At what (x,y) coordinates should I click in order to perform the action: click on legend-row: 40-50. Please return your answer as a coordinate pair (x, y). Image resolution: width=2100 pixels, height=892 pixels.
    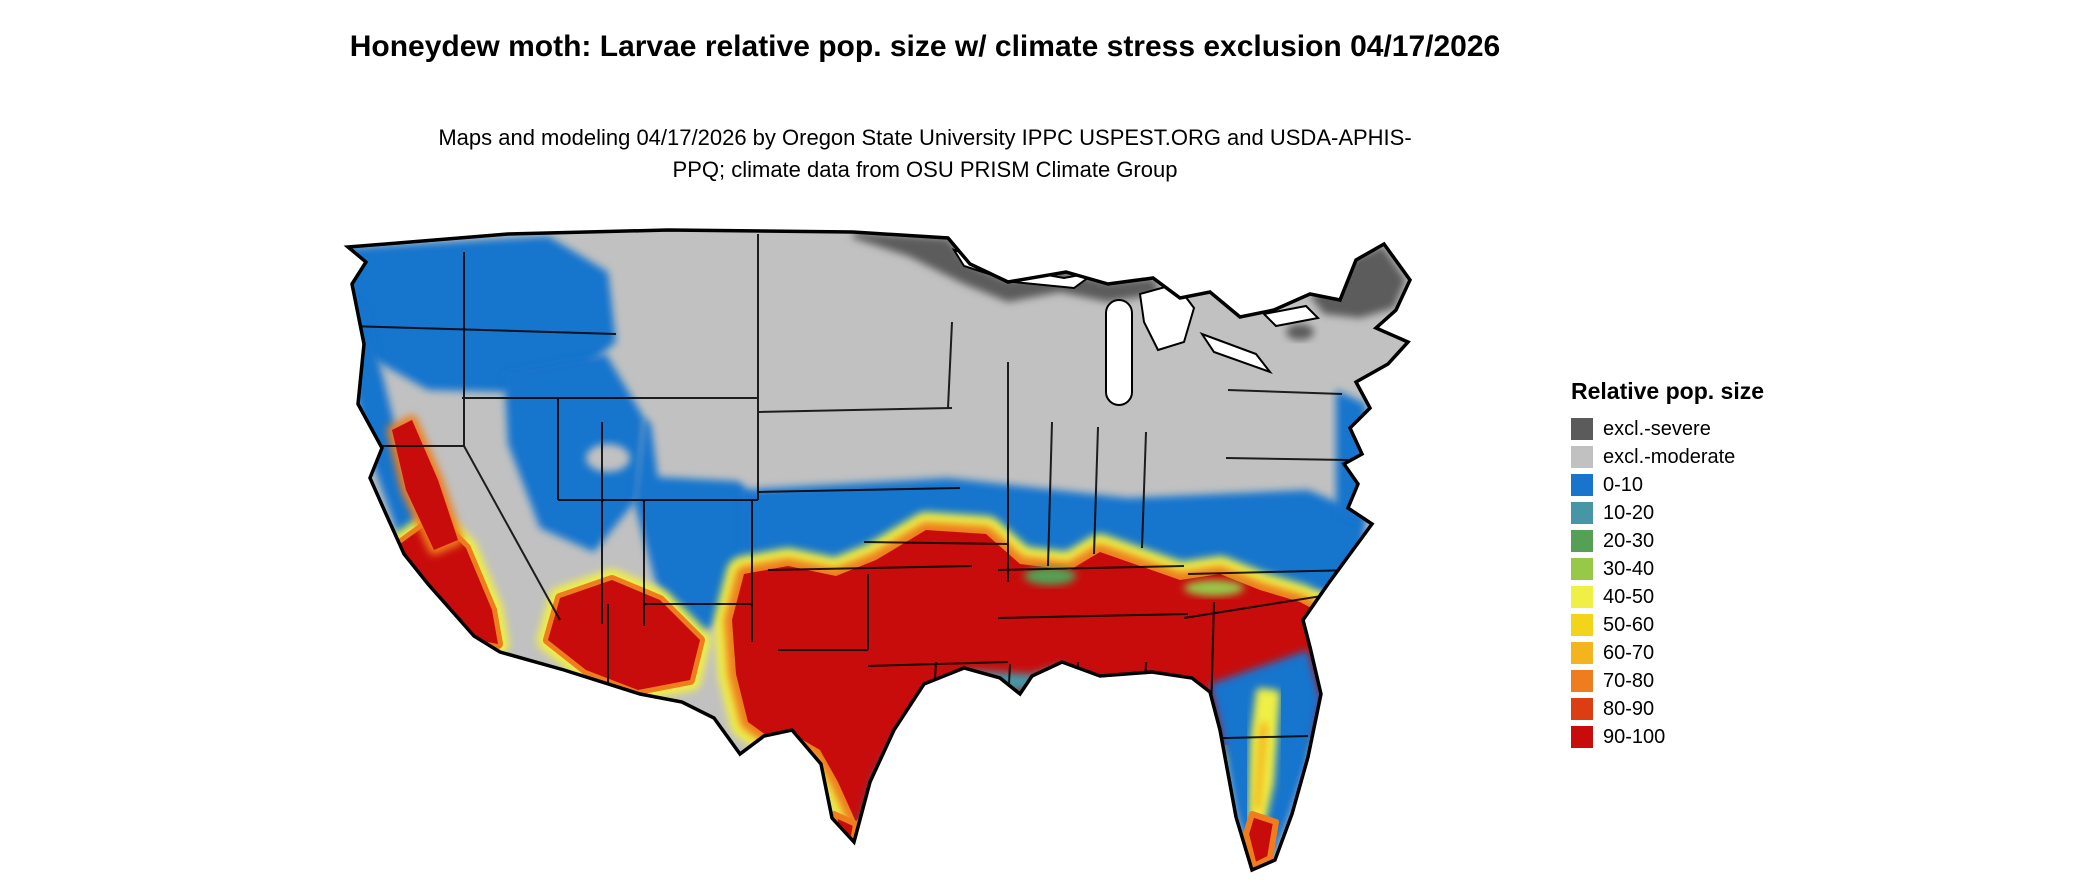
    Looking at the image, I should click on (1721, 596).